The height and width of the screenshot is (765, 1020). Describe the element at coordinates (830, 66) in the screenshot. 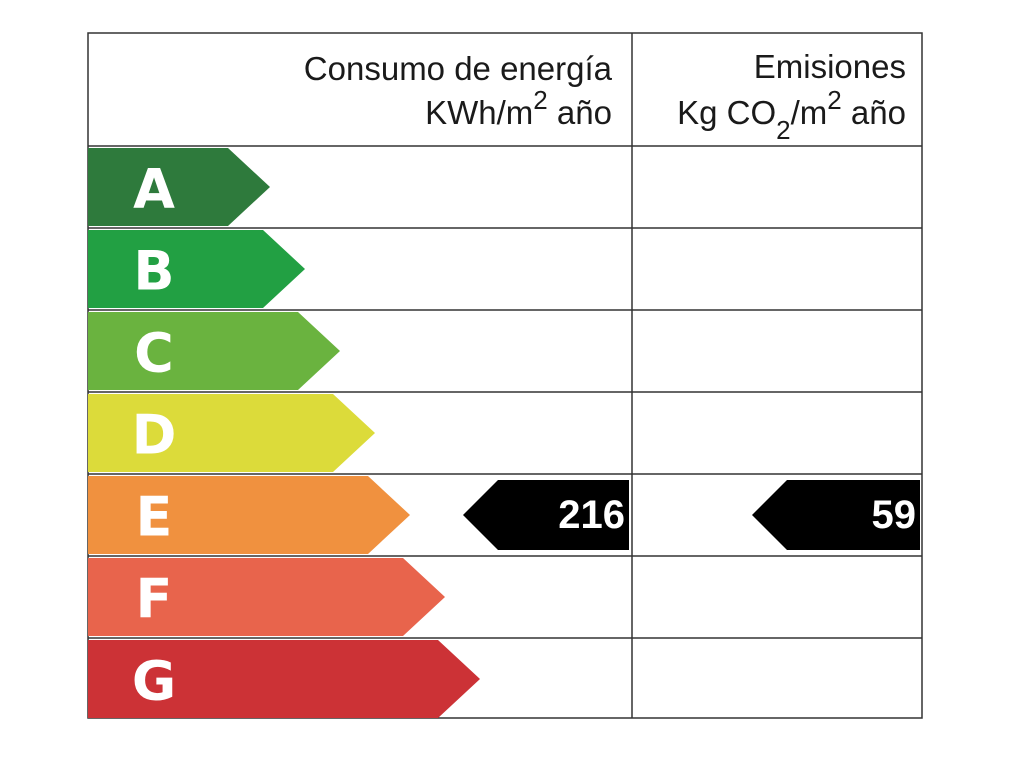

I see `emissions-title: Emisiones` at that location.